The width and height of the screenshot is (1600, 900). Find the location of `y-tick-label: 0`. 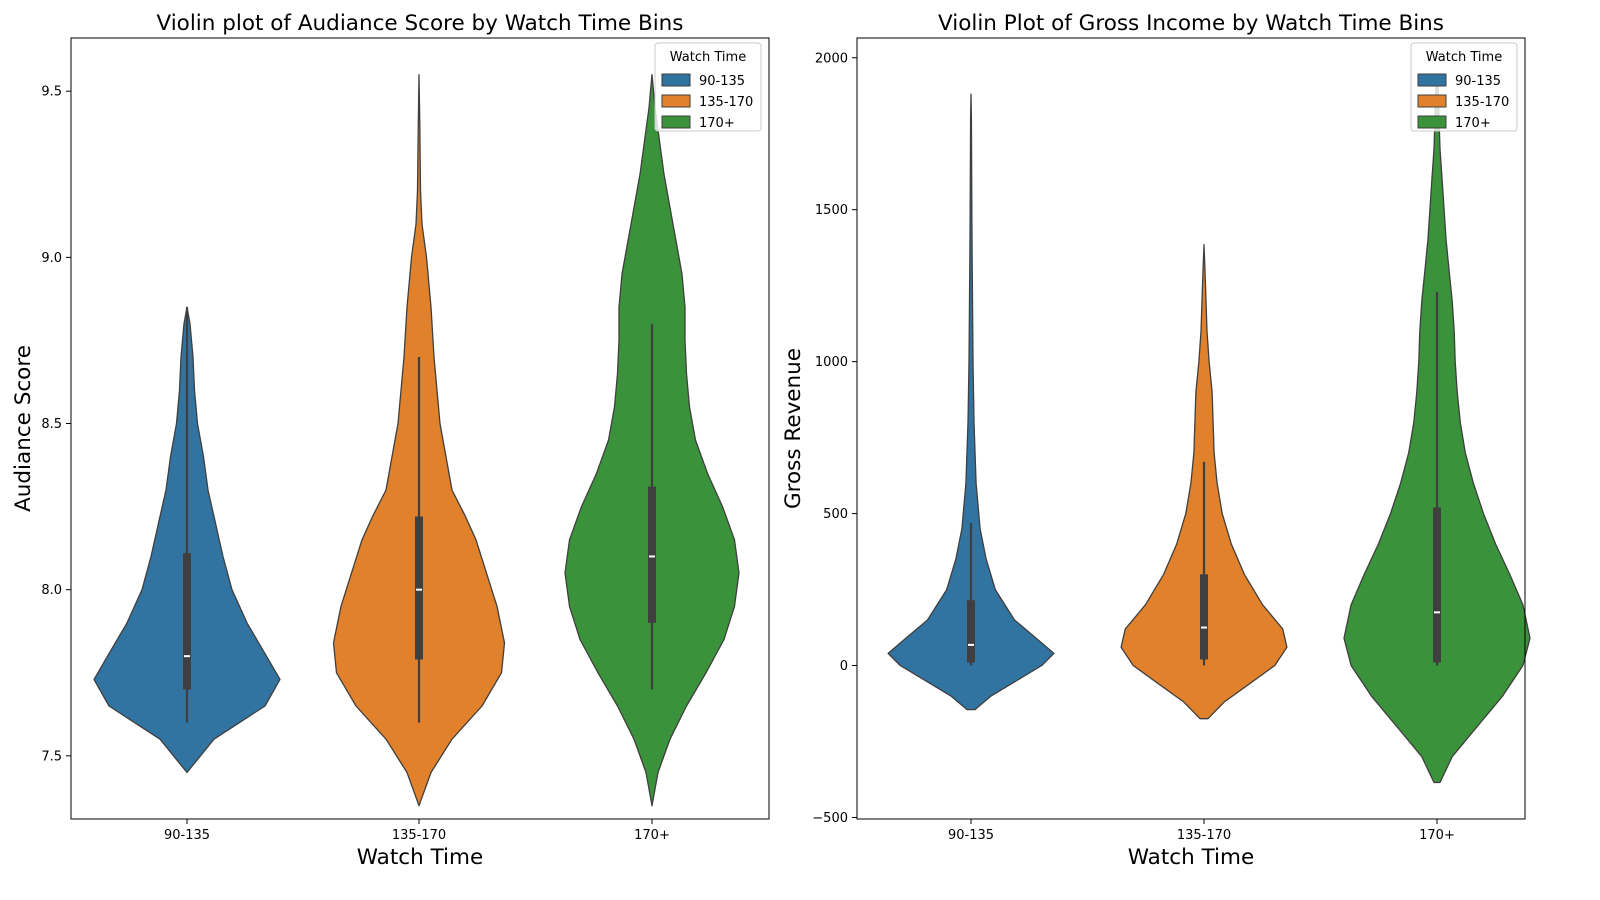

y-tick-label: 0 is located at coordinates (844, 666).